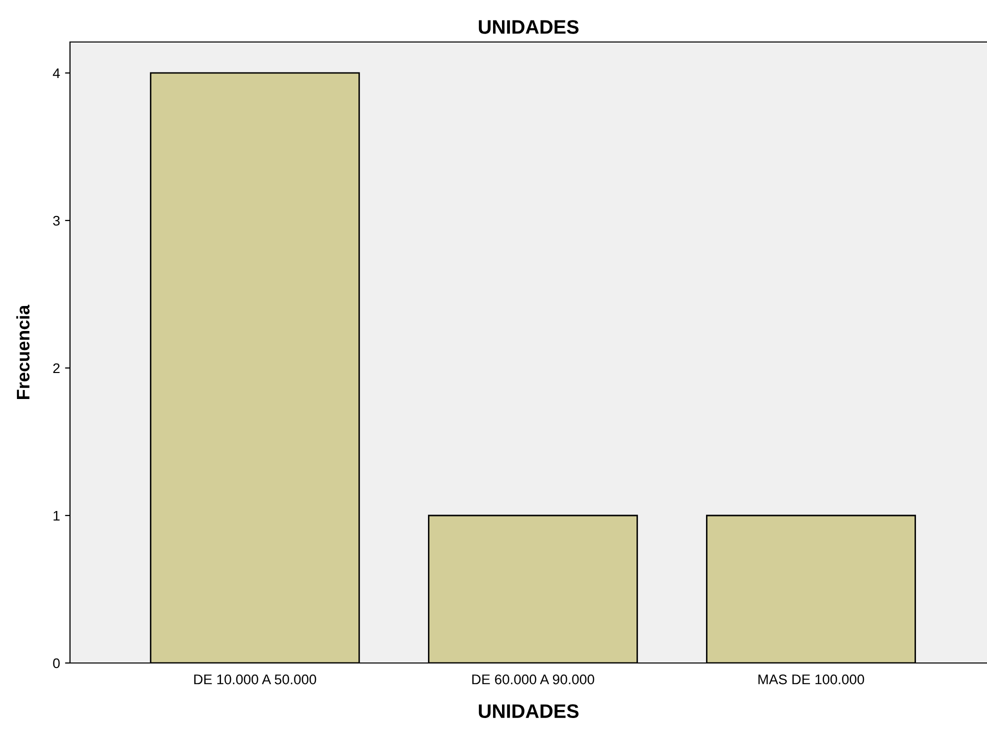 The image size is (987, 729). What do you see at coordinates (533, 679) in the screenshot?
I see `x-tick-label: DE 60.000 A 90.000` at bounding box center [533, 679].